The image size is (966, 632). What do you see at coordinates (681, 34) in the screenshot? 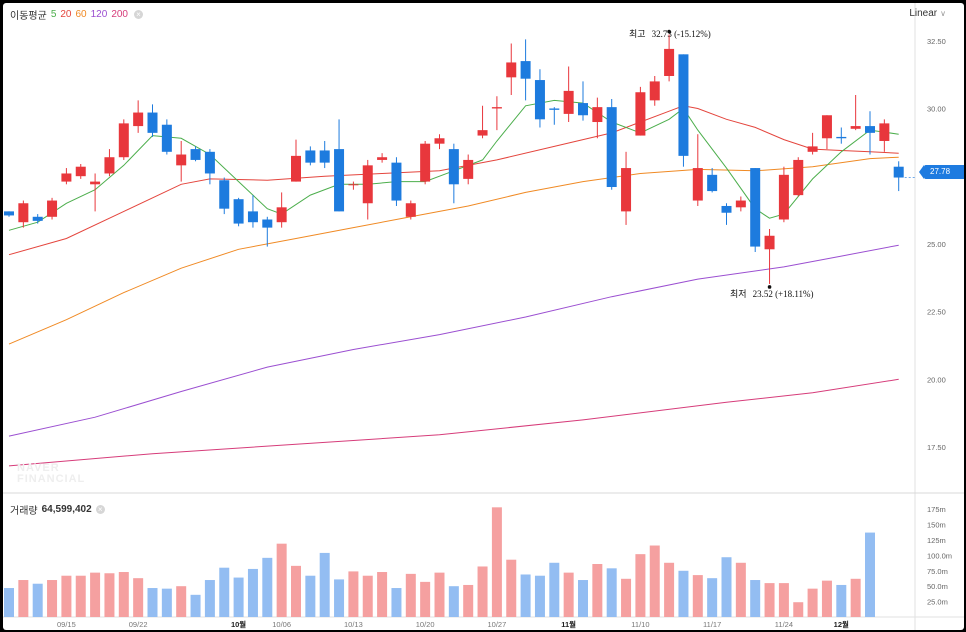
I see `high-annotation-value: 32.73 (-15.12%)` at bounding box center [681, 34].